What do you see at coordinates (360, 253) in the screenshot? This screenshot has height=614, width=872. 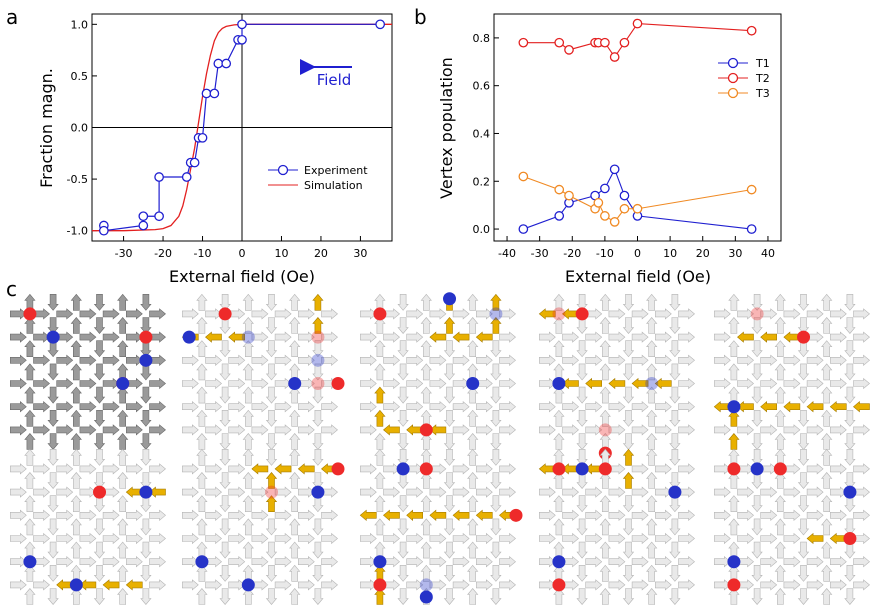 I see `x-tick-label-a: 30` at bounding box center [360, 253].